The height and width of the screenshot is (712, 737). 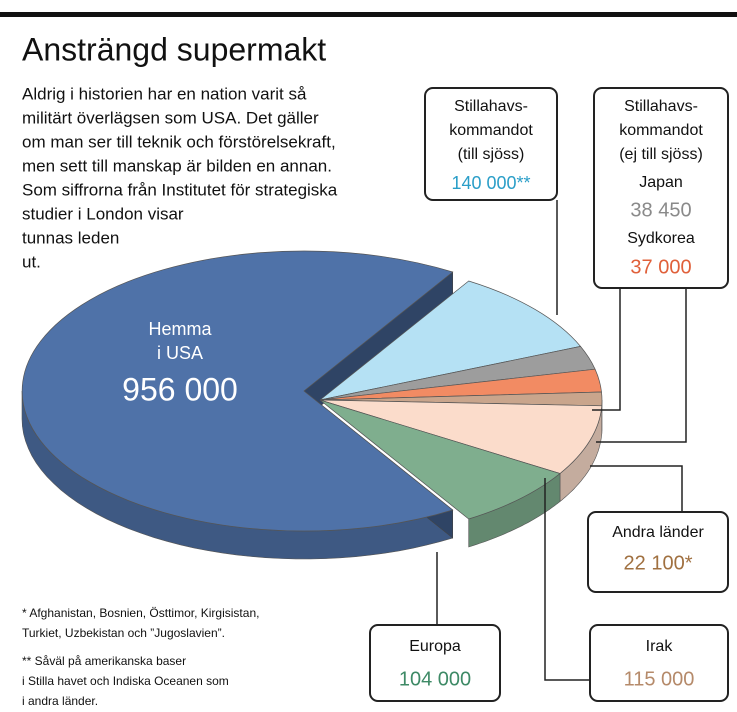 What do you see at coordinates (491, 154) in the screenshot?
I see `category-label: (till sjöss)` at bounding box center [491, 154].